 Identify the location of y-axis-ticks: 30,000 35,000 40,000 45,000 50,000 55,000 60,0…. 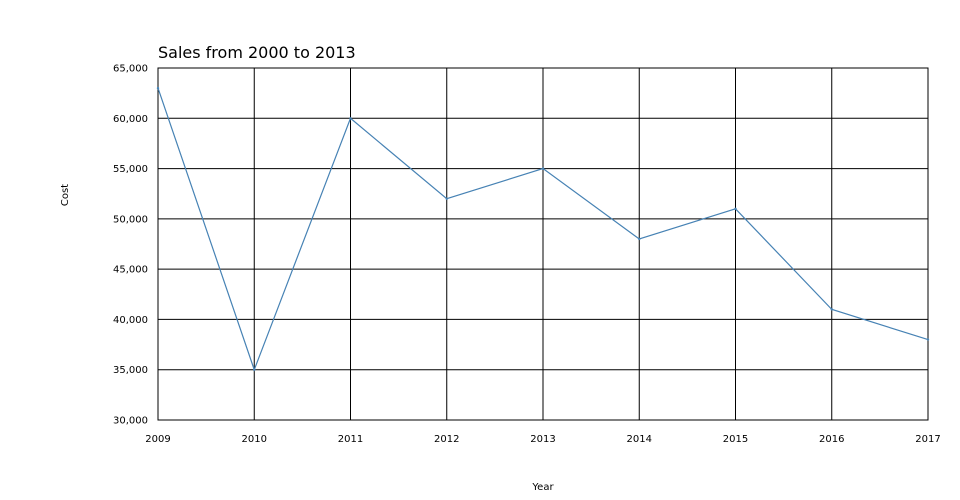
(130, 245).